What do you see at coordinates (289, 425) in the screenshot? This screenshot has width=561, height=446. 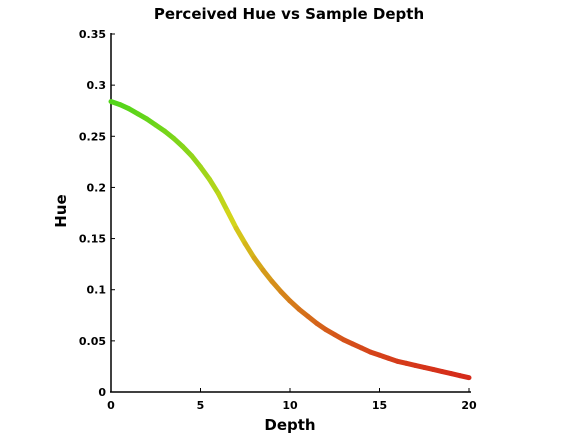 I see `x-axis-label: Depth` at bounding box center [289, 425].